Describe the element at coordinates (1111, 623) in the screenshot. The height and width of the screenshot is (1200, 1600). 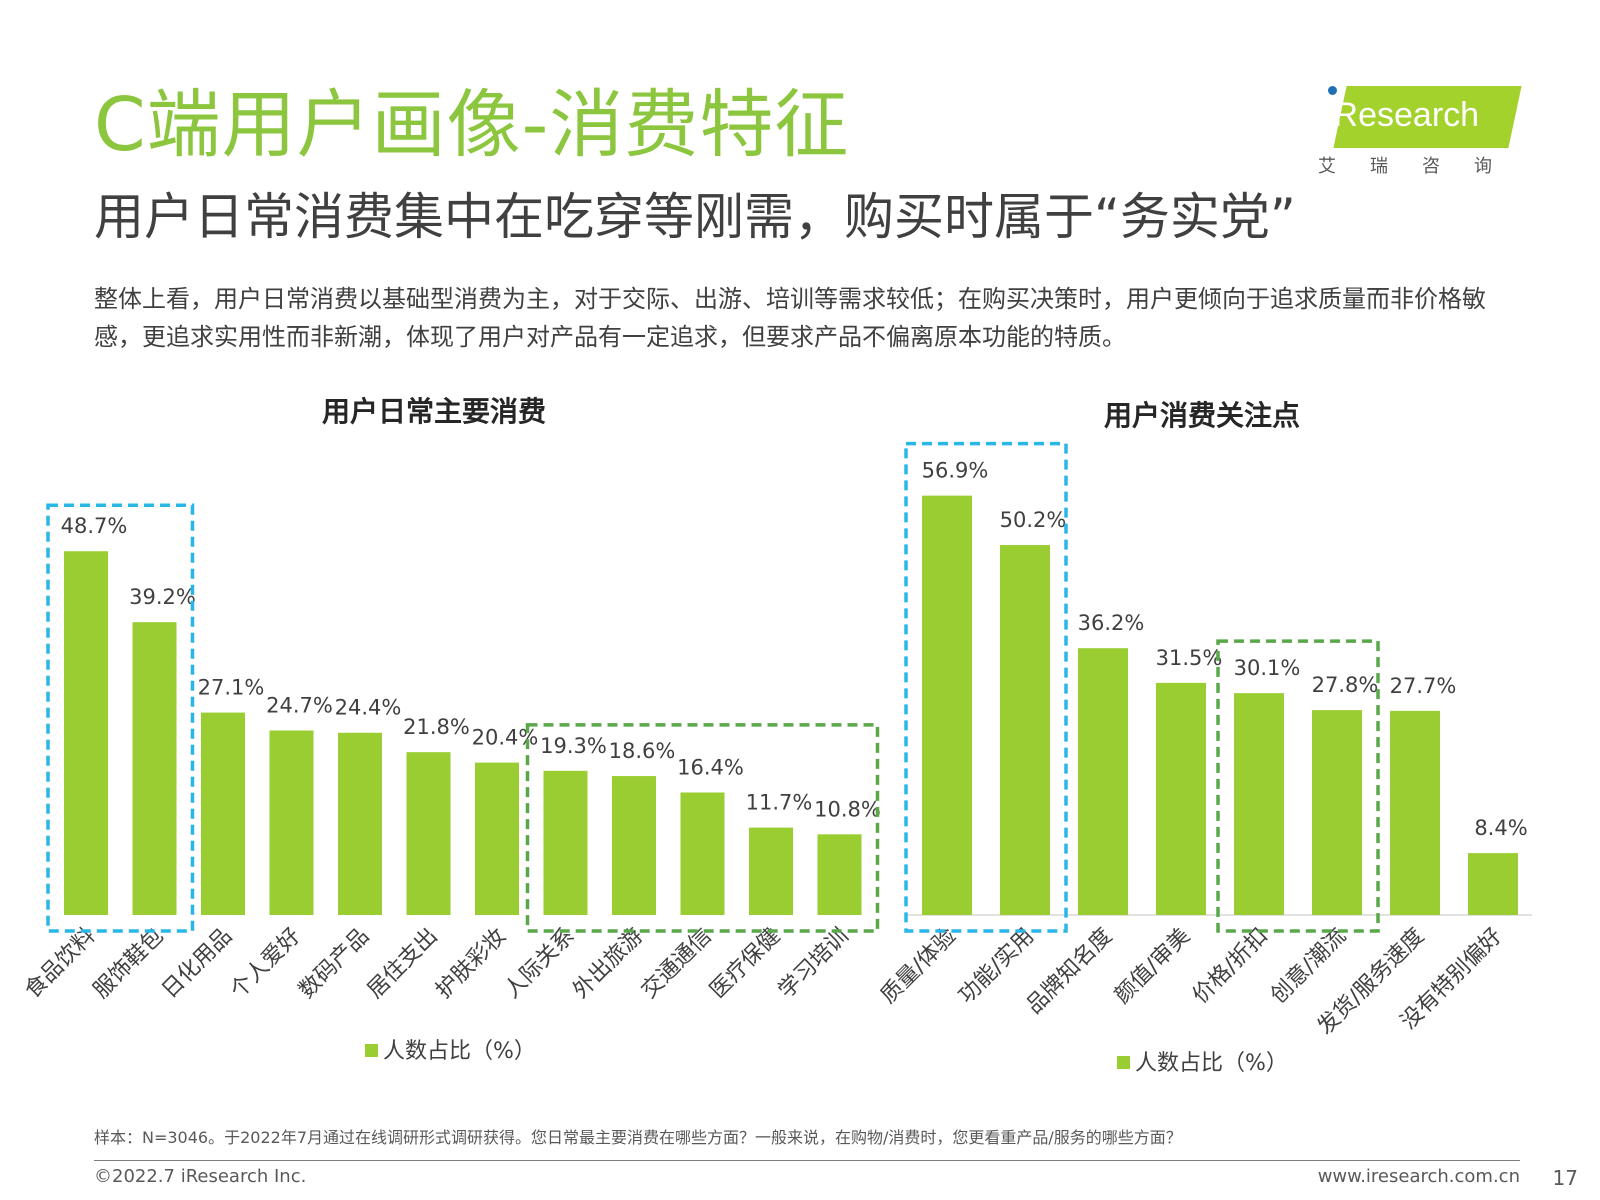
I see `data-label-3: 36.2%` at that location.